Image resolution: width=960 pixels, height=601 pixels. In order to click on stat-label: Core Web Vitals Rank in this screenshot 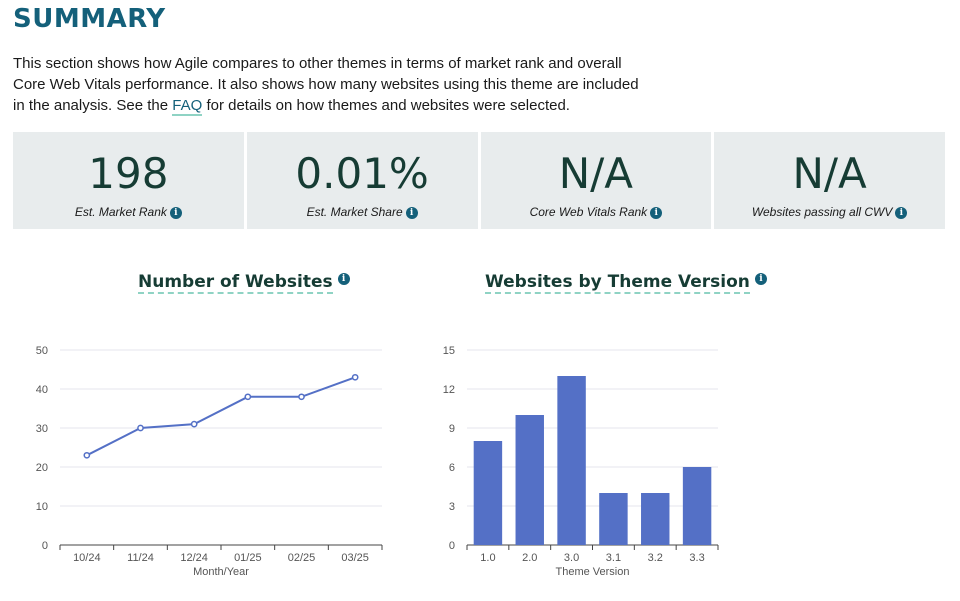, I will do `click(588, 212)`.